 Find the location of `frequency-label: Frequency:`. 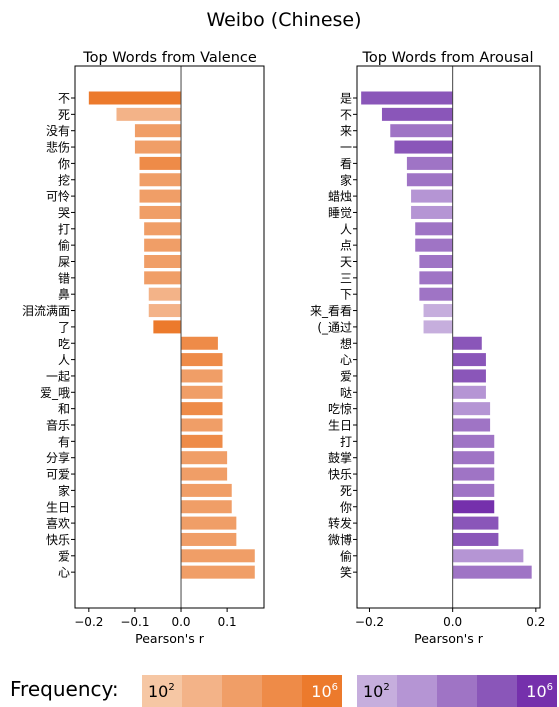

frequency-label: Frequency: is located at coordinates (64, 689).